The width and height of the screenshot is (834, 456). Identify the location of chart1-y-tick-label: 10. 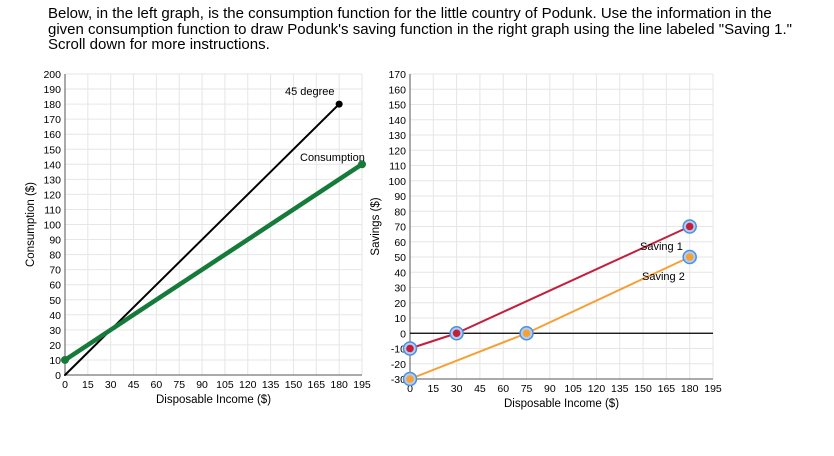
(55, 361).